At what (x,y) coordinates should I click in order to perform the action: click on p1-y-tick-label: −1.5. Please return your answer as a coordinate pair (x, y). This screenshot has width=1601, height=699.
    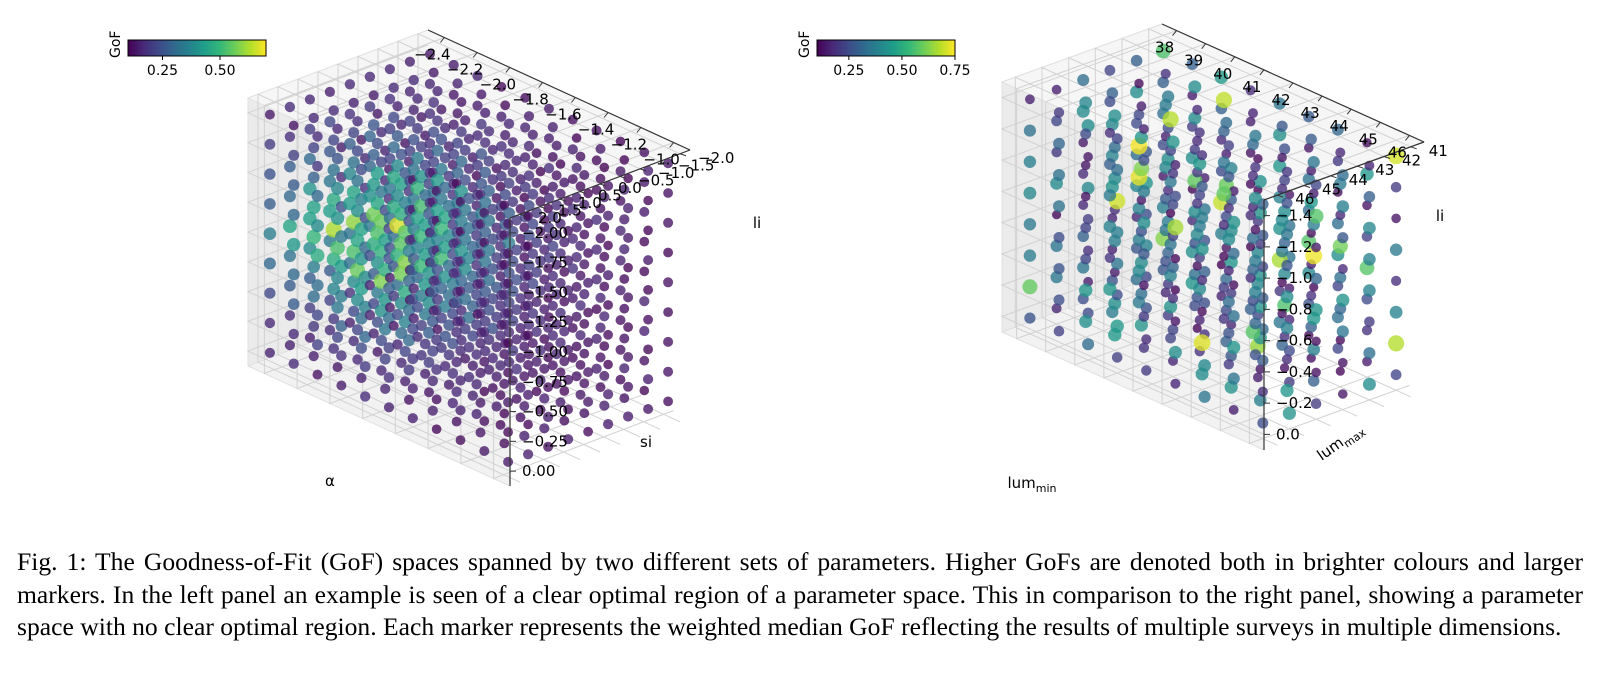
    Looking at the image, I should click on (696, 165).